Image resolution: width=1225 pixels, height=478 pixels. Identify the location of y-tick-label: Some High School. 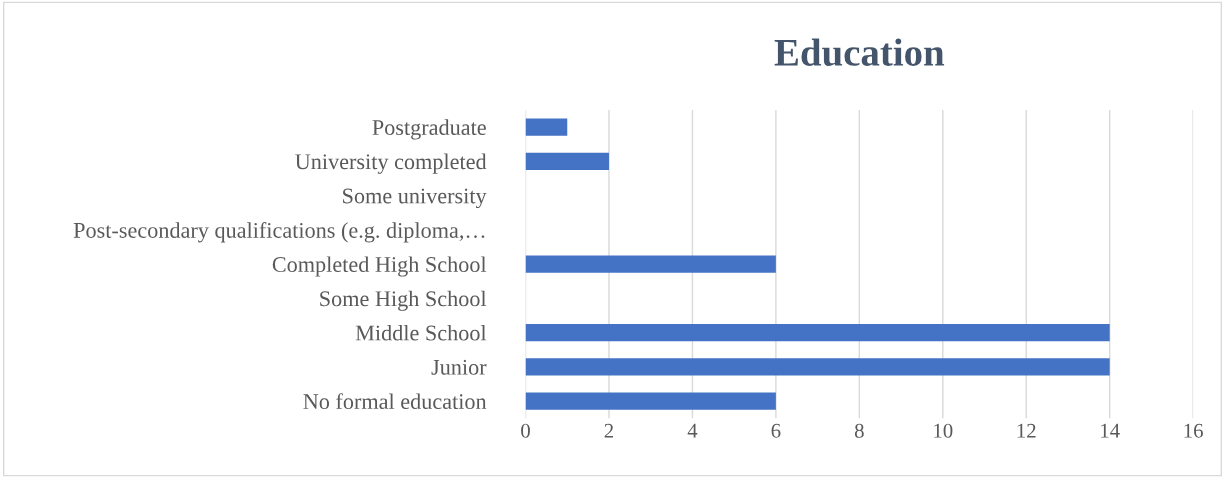
(403, 300).